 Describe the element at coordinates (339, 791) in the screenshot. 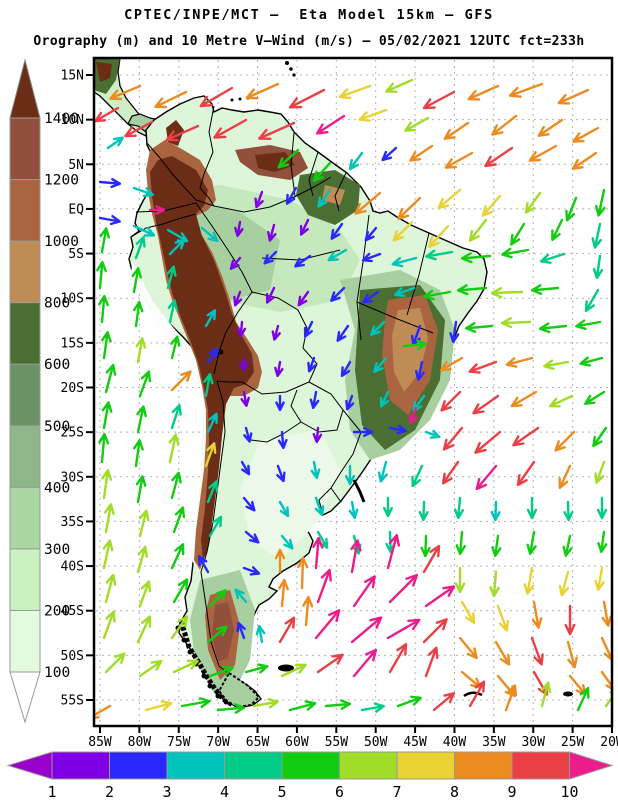

I see `wind-speed-label: 6` at that location.